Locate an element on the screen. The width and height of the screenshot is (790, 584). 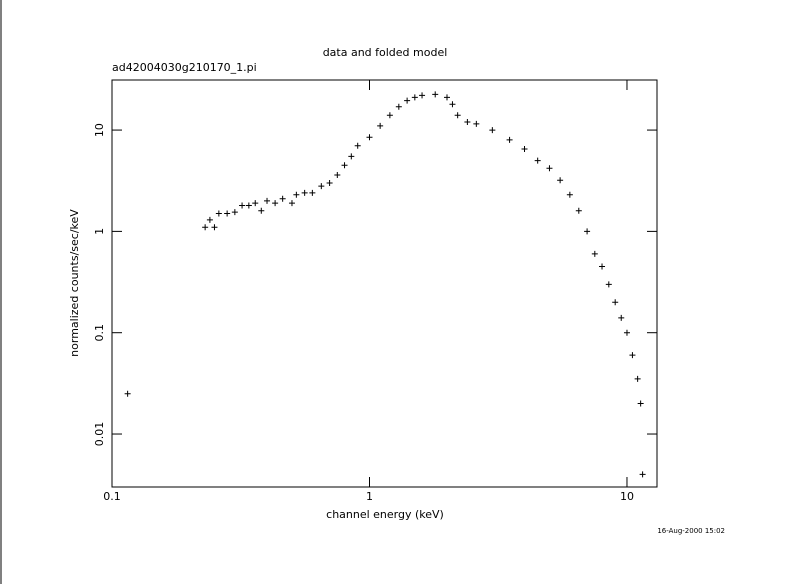
y-tick-label: 10 is located at coordinates (99, 130).